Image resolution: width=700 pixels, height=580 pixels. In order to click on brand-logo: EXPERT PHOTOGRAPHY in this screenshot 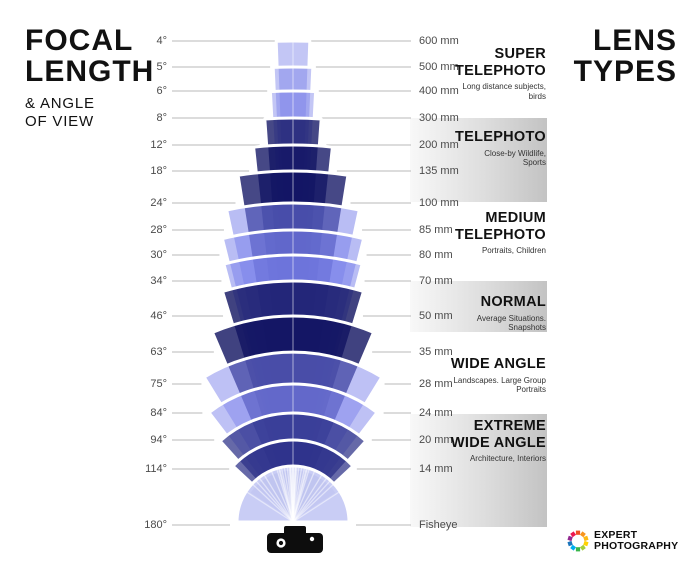, I will do `click(622, 541)`.